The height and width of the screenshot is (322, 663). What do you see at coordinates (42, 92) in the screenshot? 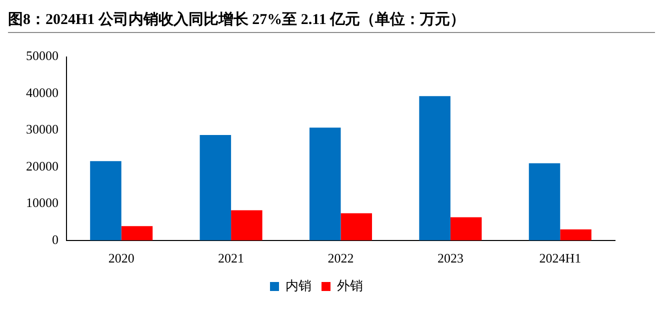
I see `y-tick-label: 40000` at bounding box center [42, 92].